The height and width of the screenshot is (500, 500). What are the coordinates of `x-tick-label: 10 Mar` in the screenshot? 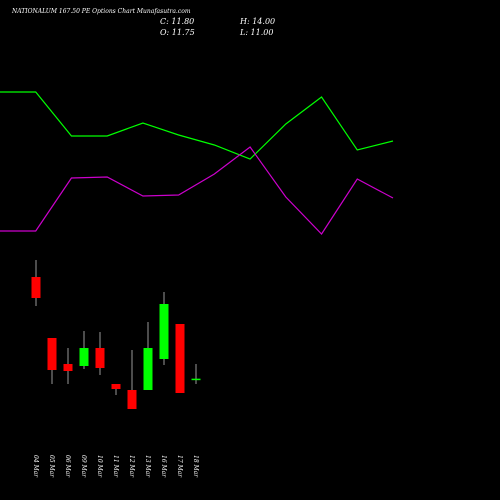 It's located at (99, 466).